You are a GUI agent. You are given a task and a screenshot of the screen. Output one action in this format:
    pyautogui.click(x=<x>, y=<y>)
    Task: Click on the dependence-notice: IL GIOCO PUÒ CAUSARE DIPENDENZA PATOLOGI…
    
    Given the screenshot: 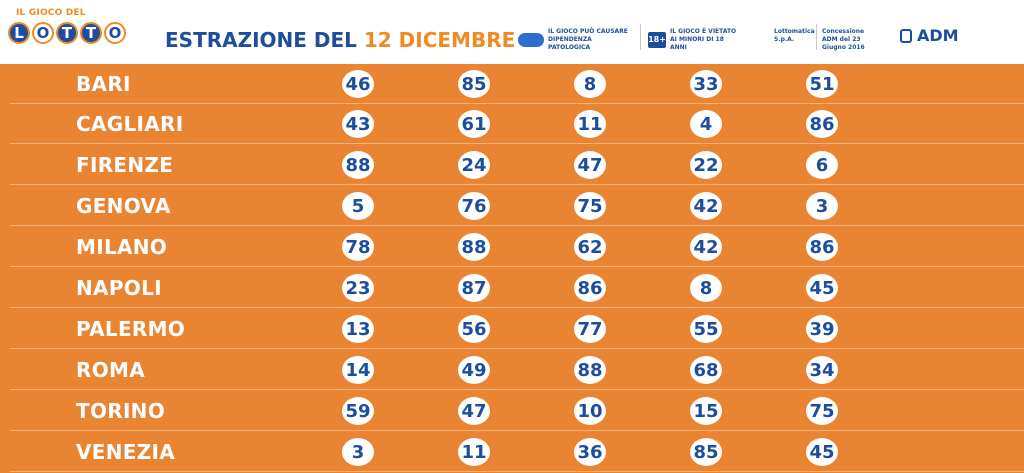 What is the action you would take?
    pyautogui.click(x=576, y=40)
    